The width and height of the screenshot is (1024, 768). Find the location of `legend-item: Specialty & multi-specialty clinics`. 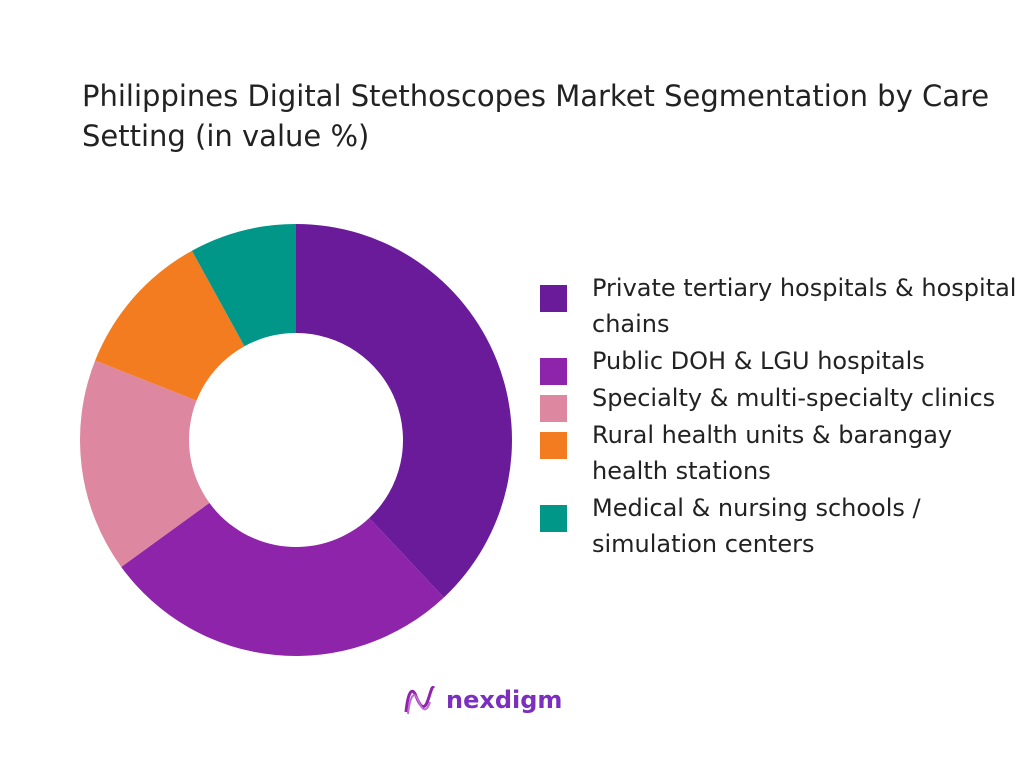

legend-item: Specialty & multi-specialty clinics is located at coordinates (780, 401).